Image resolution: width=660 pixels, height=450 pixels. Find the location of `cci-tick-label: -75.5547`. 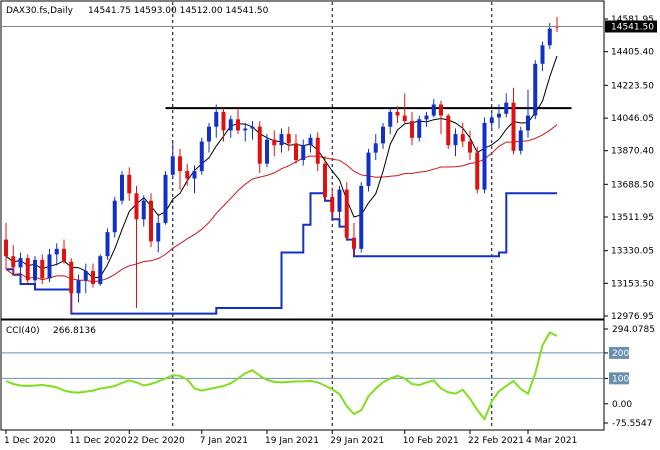

cci-tick-label: -75.5547 is located at coordinates (632, 424).